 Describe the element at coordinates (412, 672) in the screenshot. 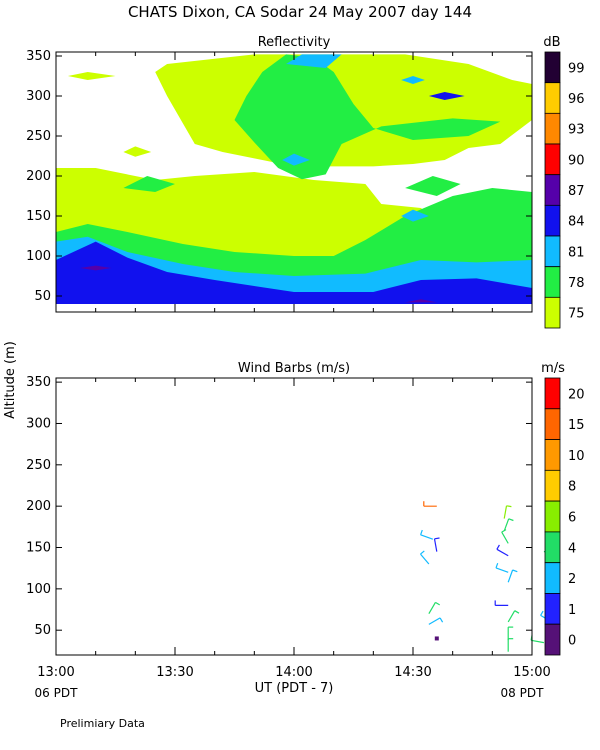

I see `x-tick-label: 14:30` at that location.